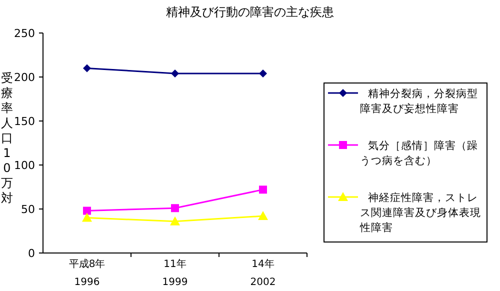  What do you see at coordinates (419, 153) in the screenshot?
I see `legend-label: 気分［感情］障害（躁うつ病を含む）` at bounding box center [419, 153].